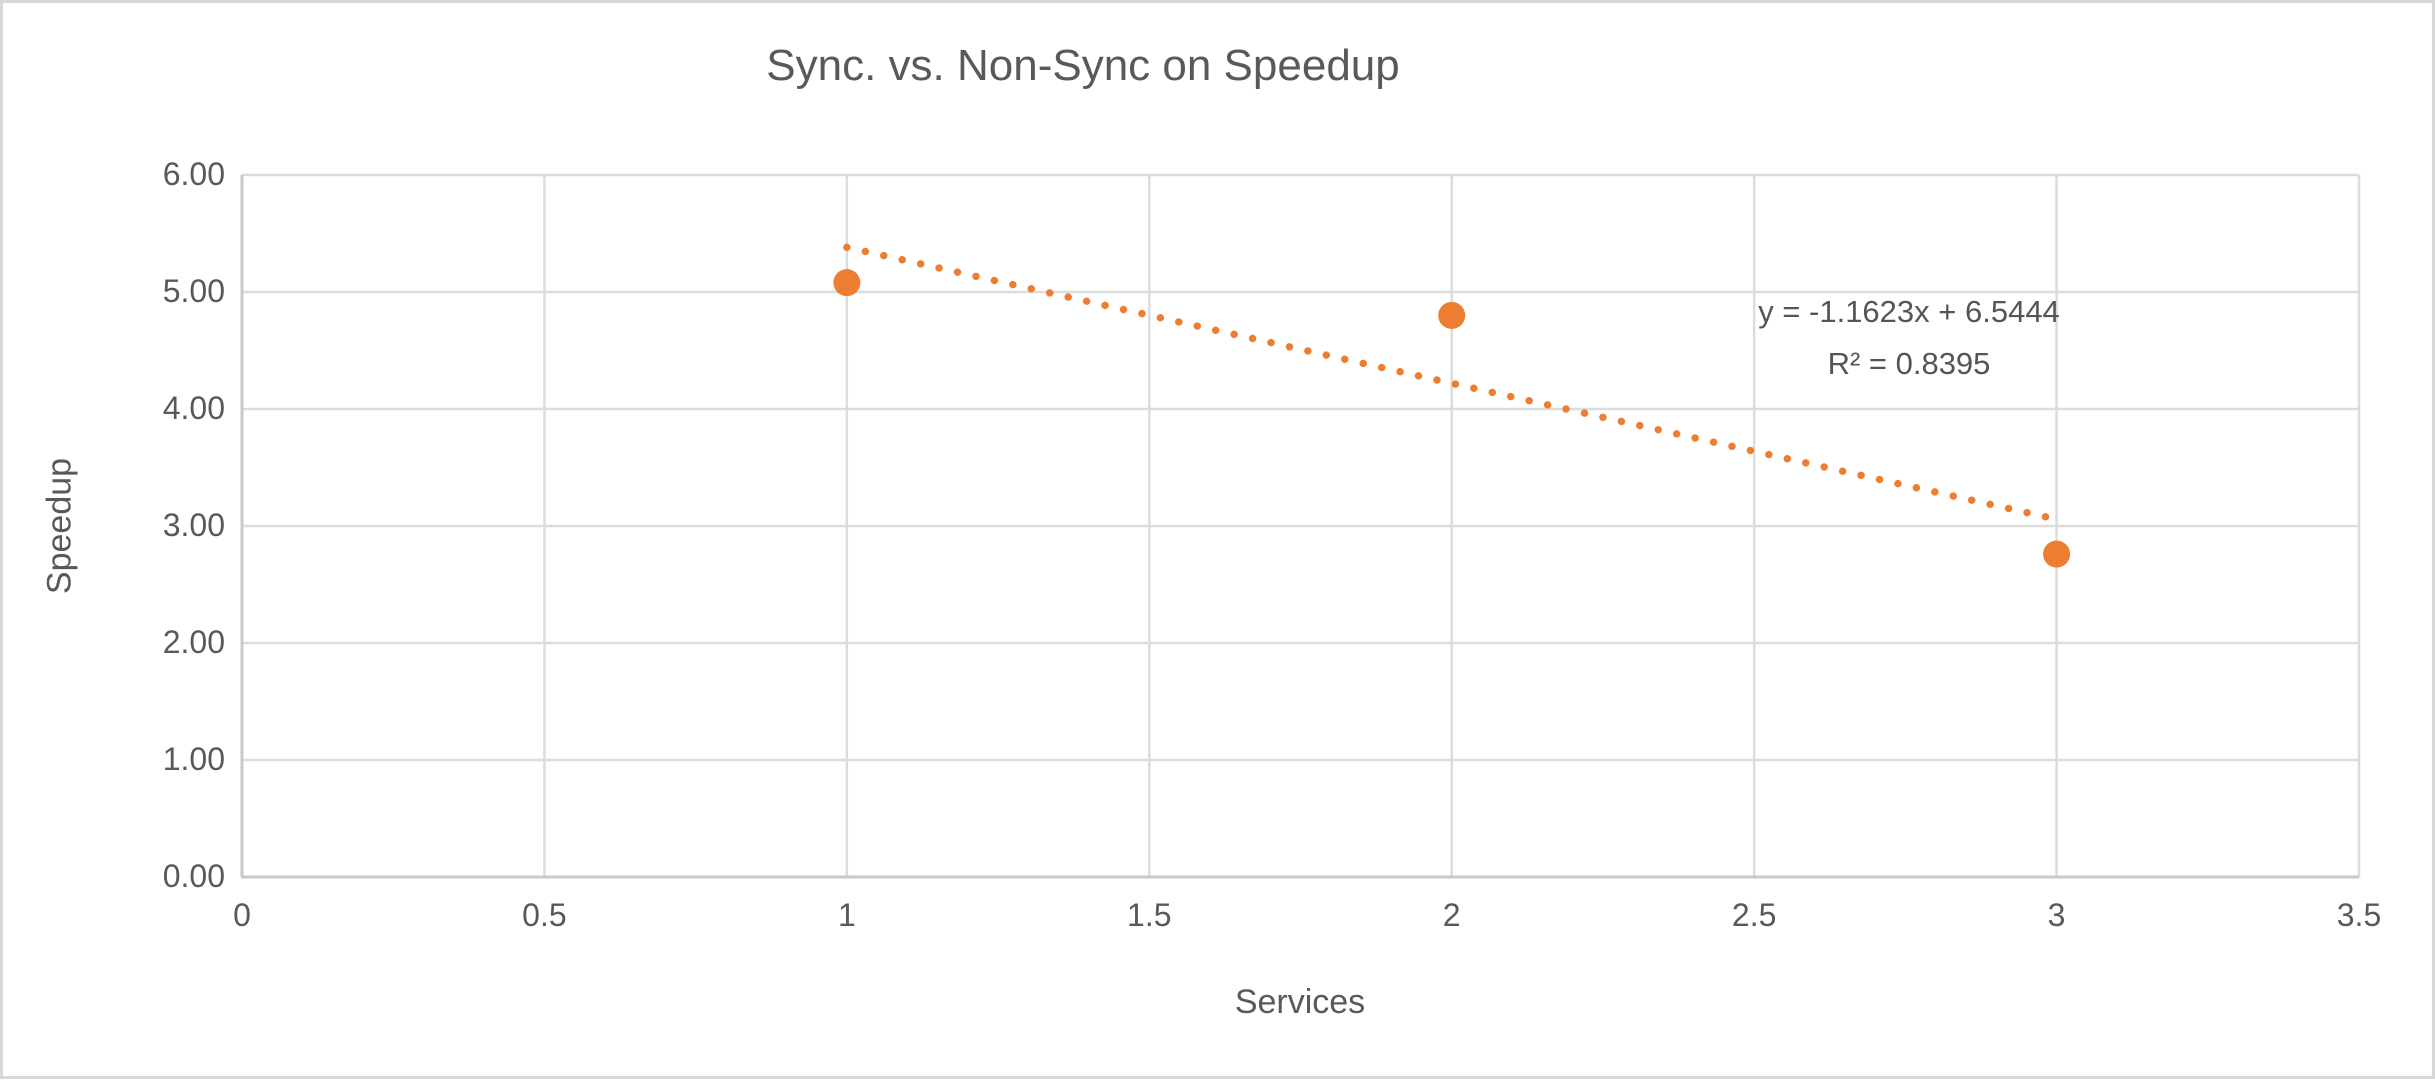 Image resolution: width=2435 pixels, height=1082 pixels. Describe the element at coordinates (544, 915) in the screenshot. I see `x-tick-label: 0.5` at that location.